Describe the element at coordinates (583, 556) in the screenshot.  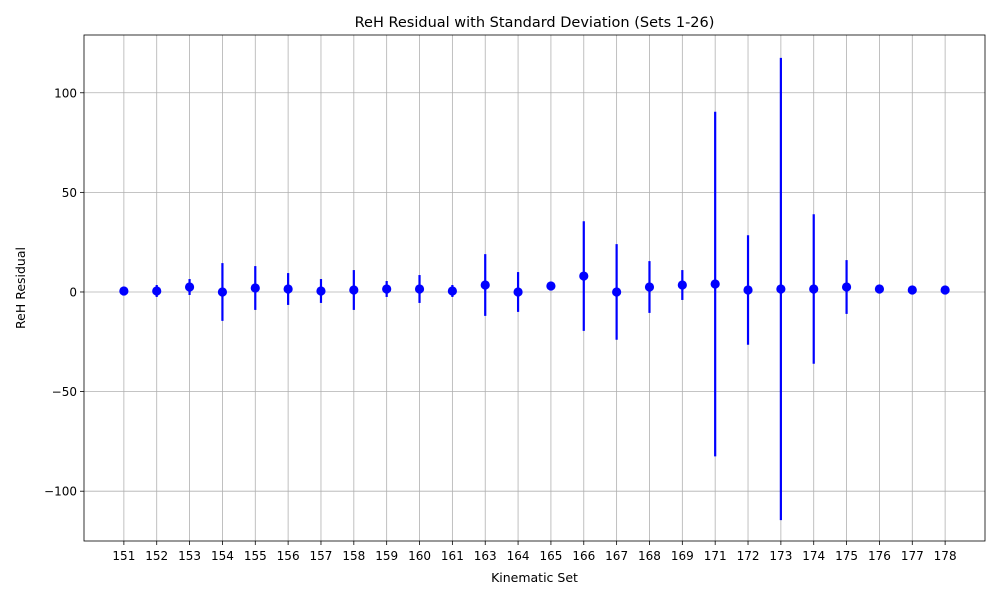
I see `x-tick-label: 166` at that location.